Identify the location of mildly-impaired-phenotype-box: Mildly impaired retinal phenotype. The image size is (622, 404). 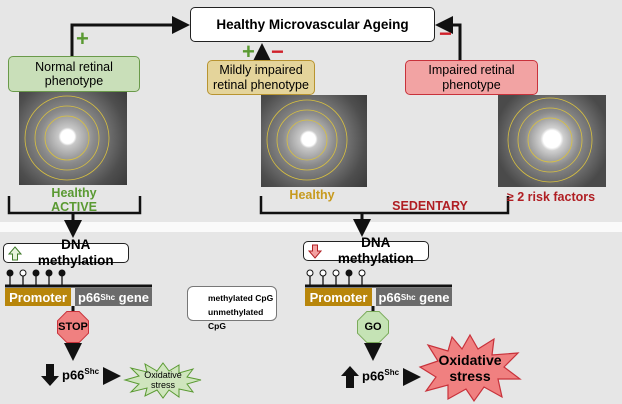
(261, 77).